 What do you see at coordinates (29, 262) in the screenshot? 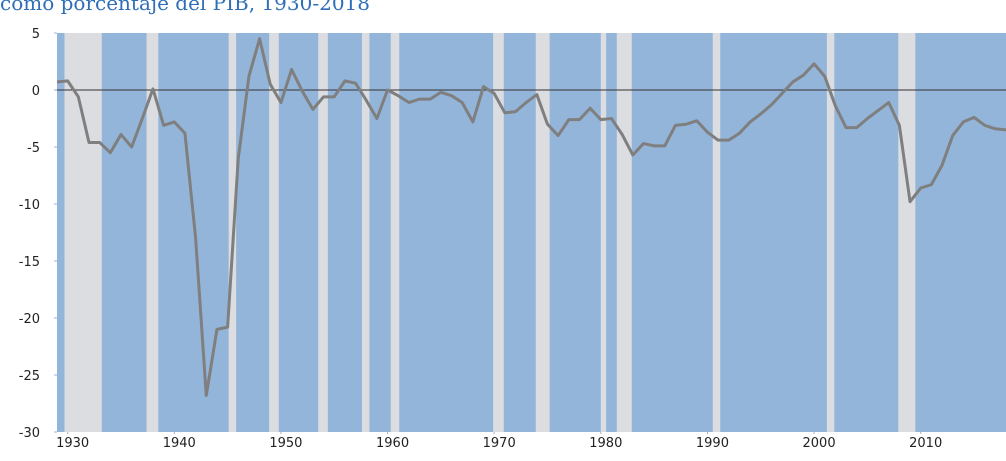
I see `y-tick-label: -15` at bounding box center [29, 262].